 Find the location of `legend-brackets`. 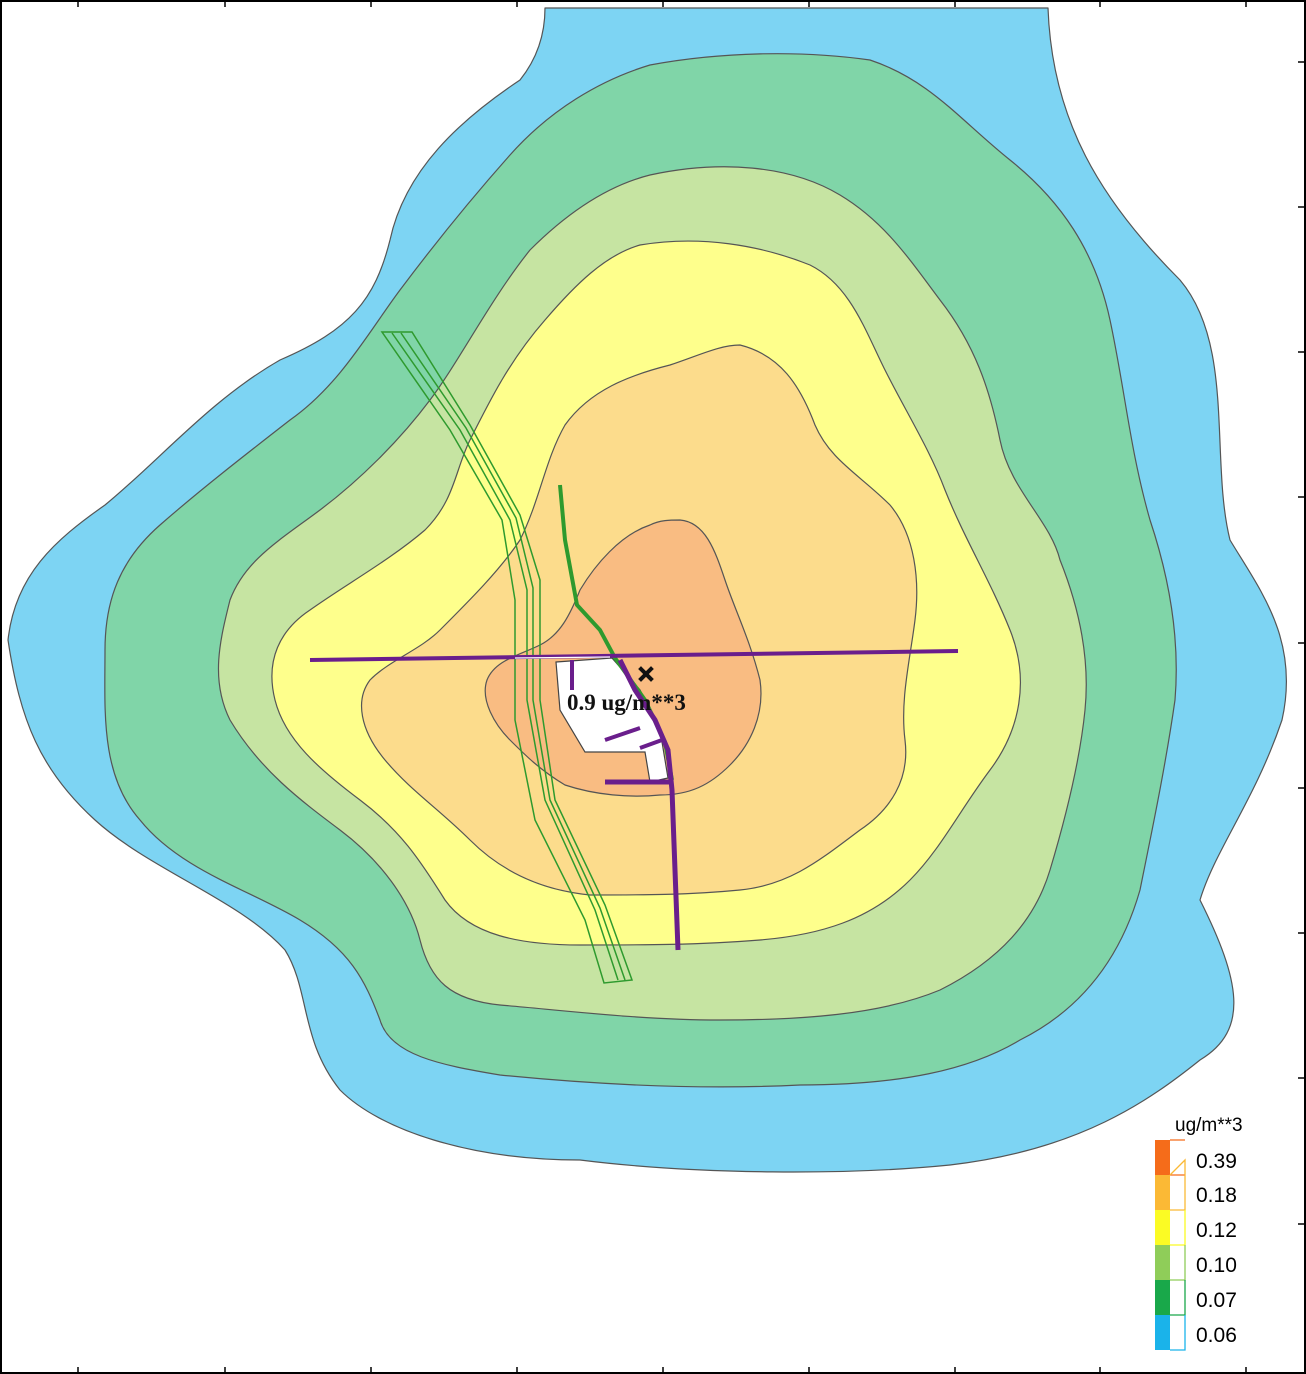

legend-brackets is located at coordinates (1177, 1245).